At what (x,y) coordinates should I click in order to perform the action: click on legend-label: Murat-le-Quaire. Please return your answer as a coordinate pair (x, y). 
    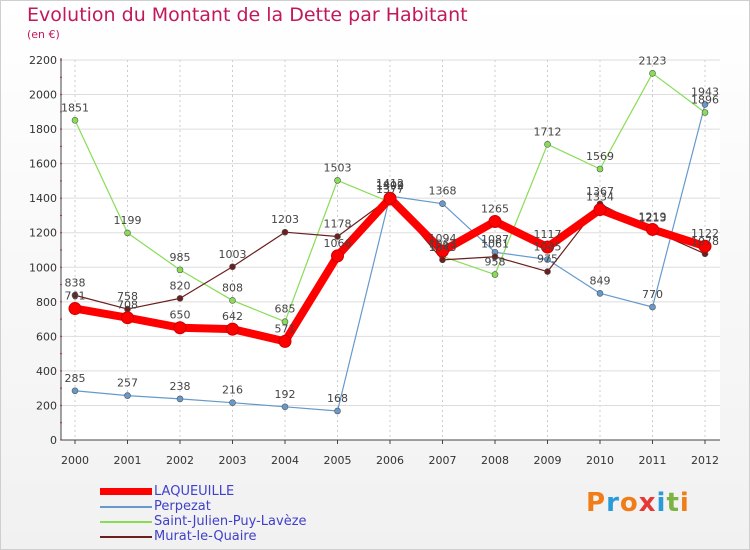
    Looking at the image, I should click on (205, 536).